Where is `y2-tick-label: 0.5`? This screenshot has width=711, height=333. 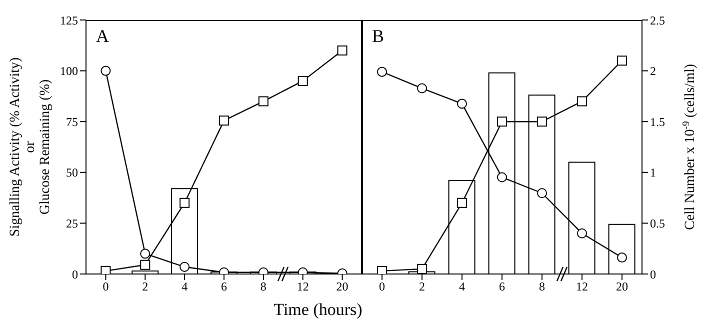
y2-tick-label: 0.5 is located at coordinates (657, 223).